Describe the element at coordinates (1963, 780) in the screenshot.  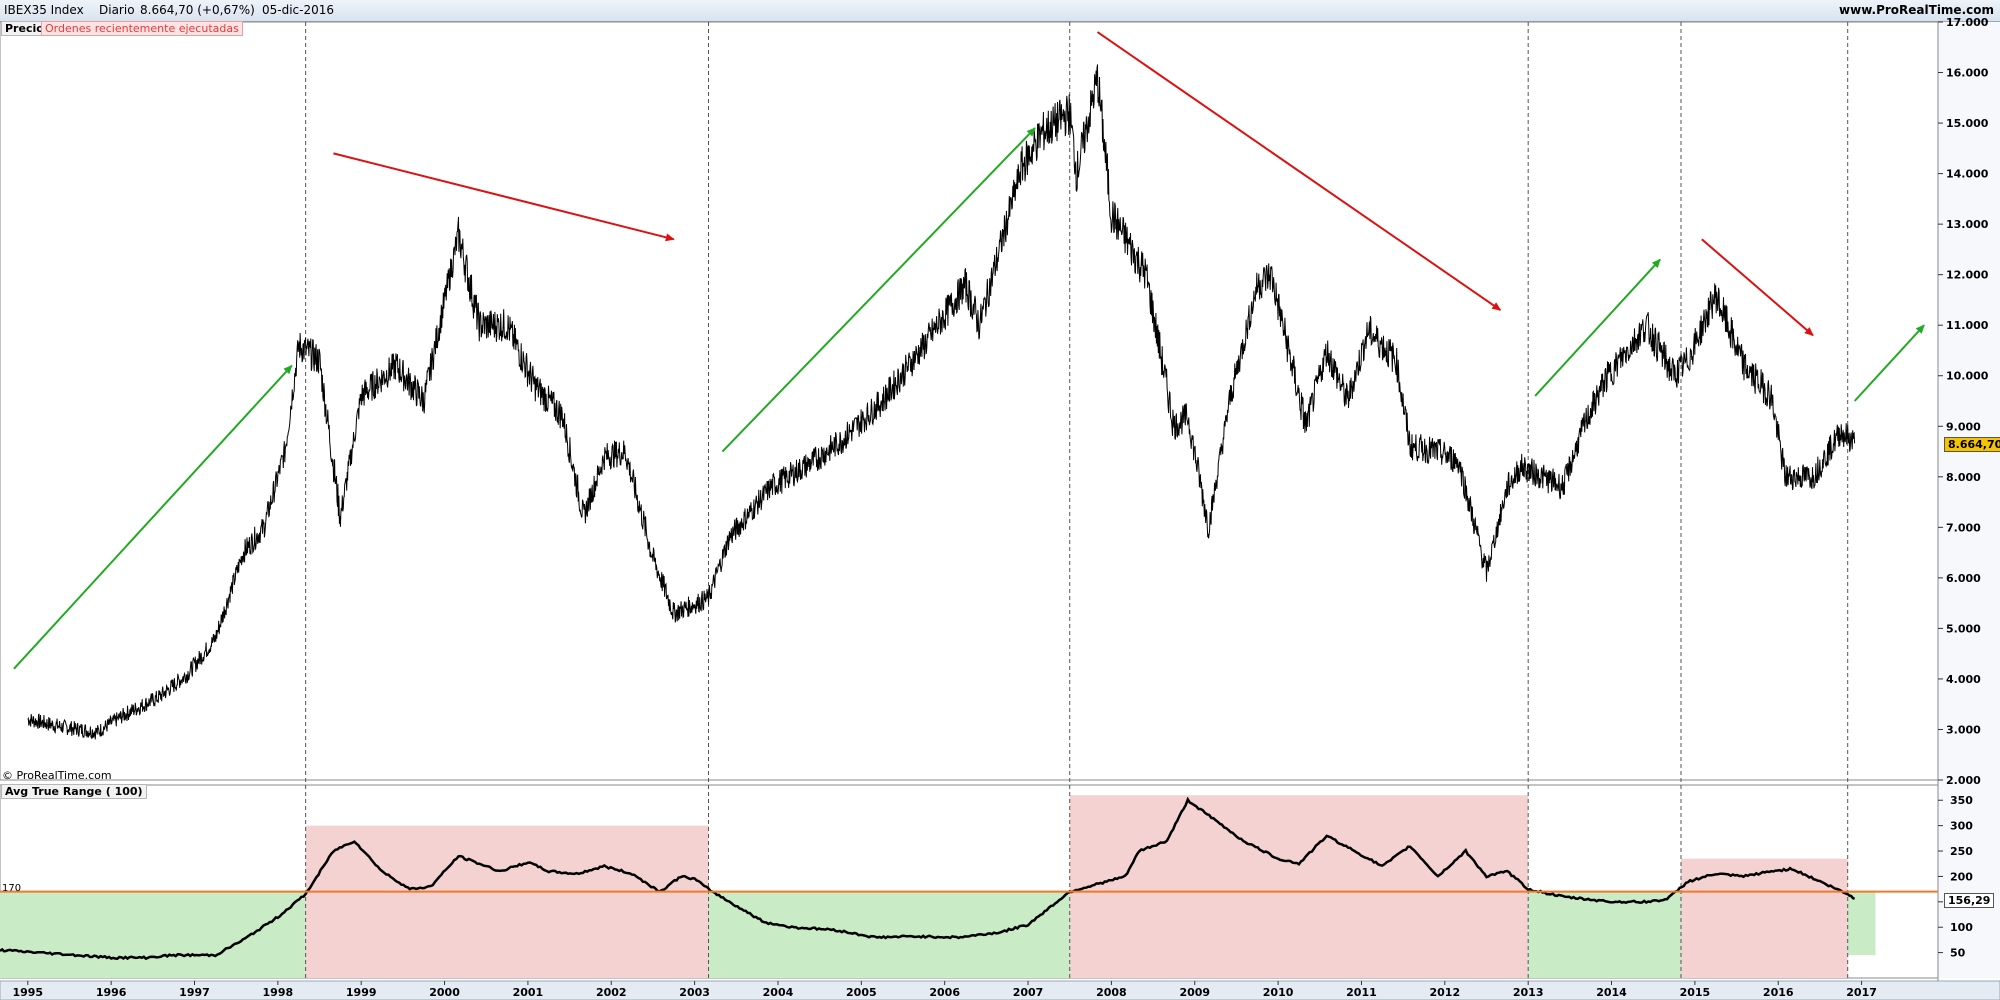
I see `price-y-tick-label: 2.000` at that location.